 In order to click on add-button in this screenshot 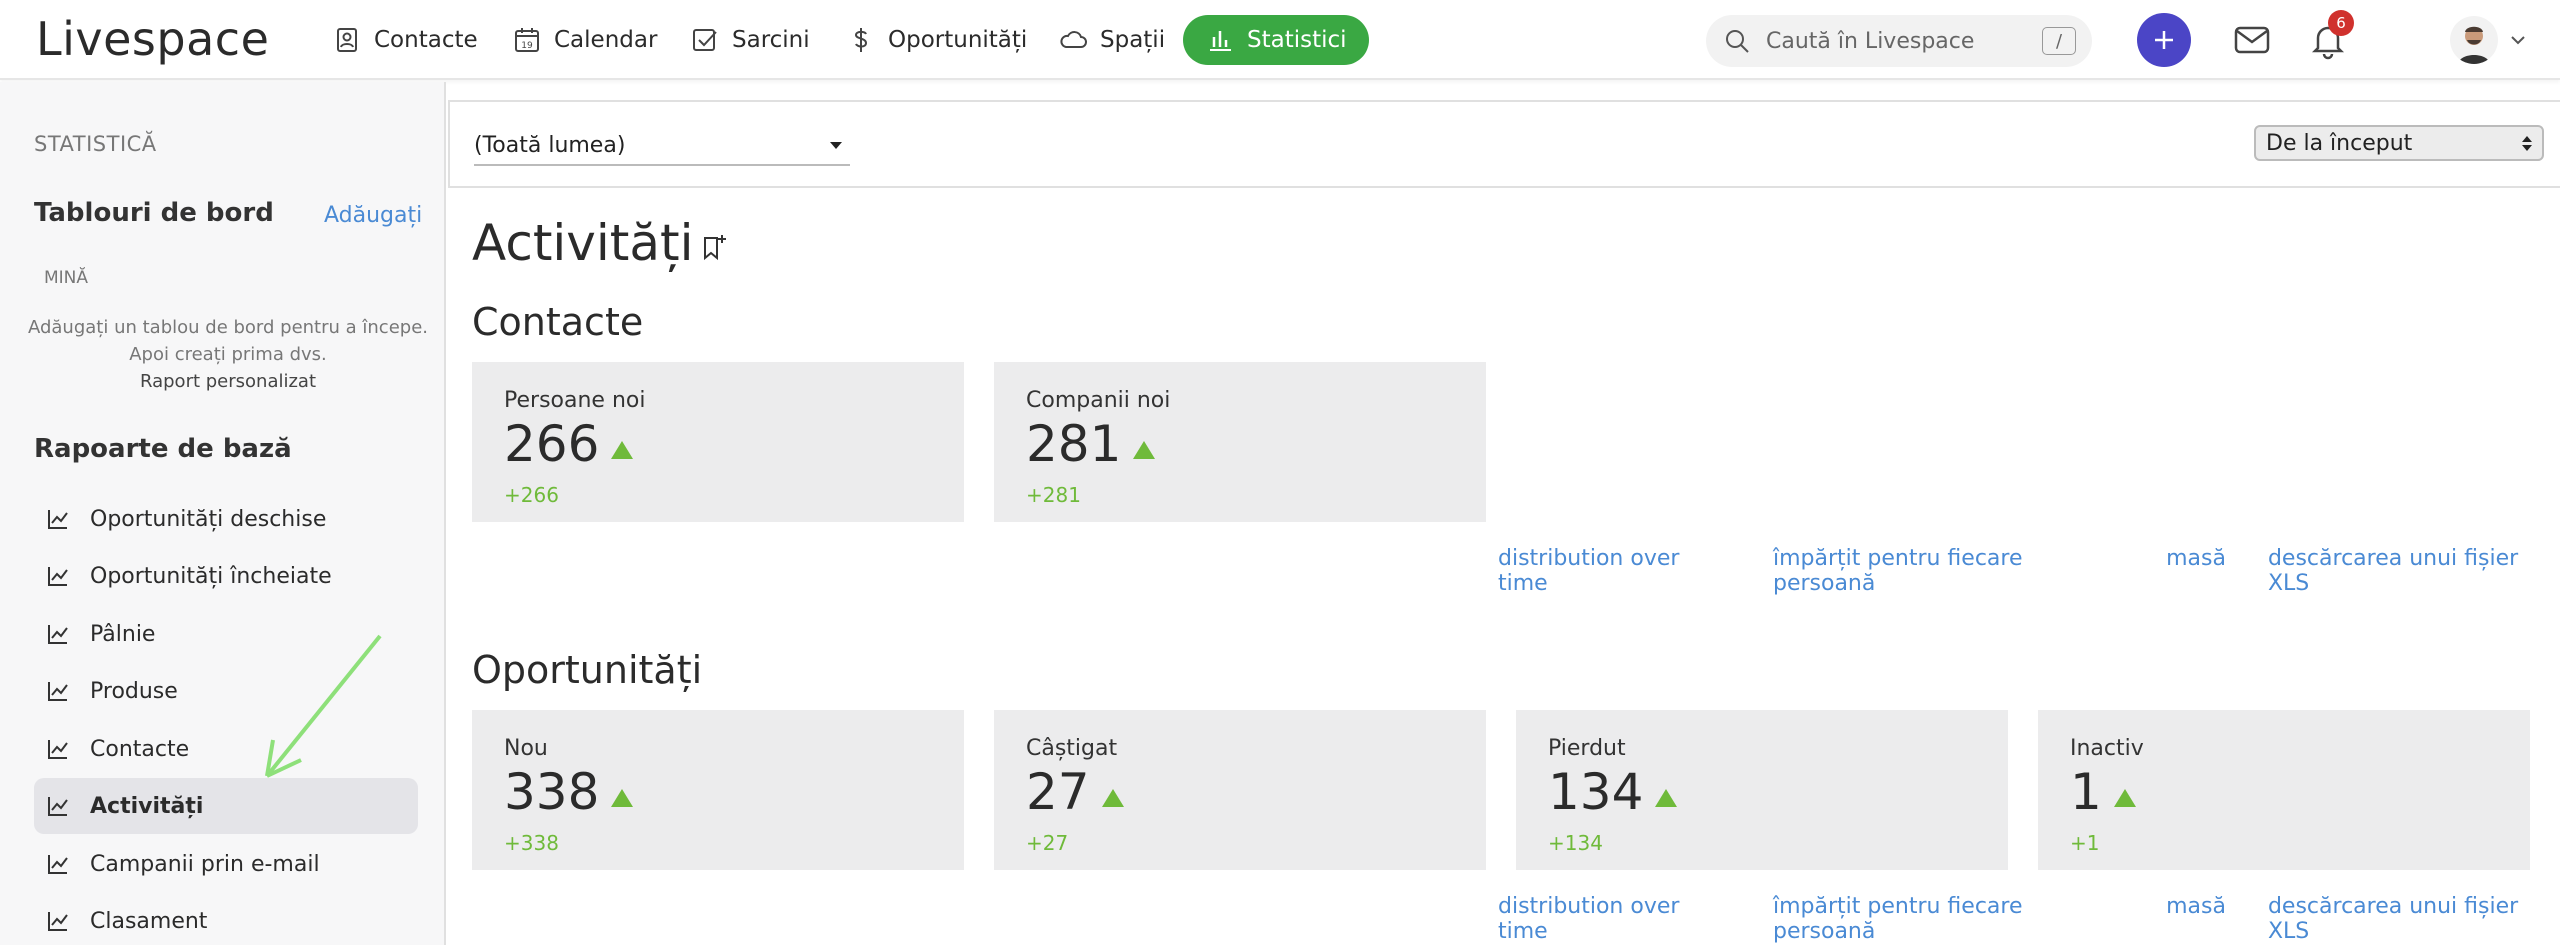, I will do `click(2164, 40)`.